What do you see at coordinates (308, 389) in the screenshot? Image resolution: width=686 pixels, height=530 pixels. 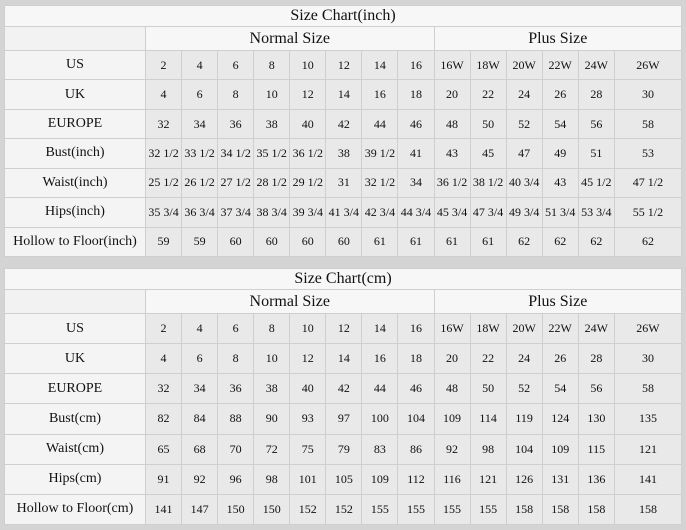 I see `table-cell: 40` at bounding box center [308, 389].